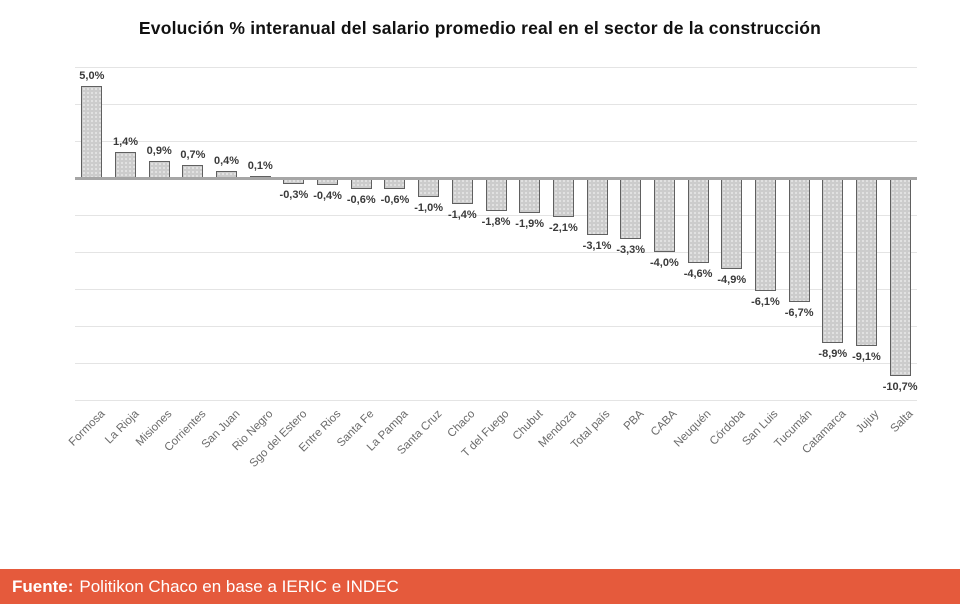 The image size is (960, 604). I want to click on value-label: -1,8%, so click(496, 222).